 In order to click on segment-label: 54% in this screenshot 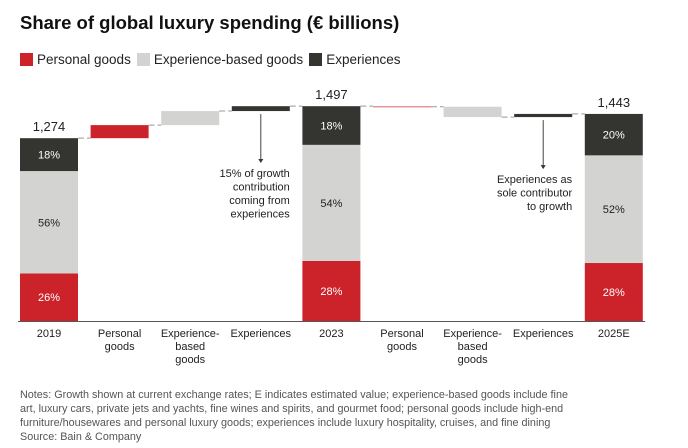, I will do `click(331, 204)`.